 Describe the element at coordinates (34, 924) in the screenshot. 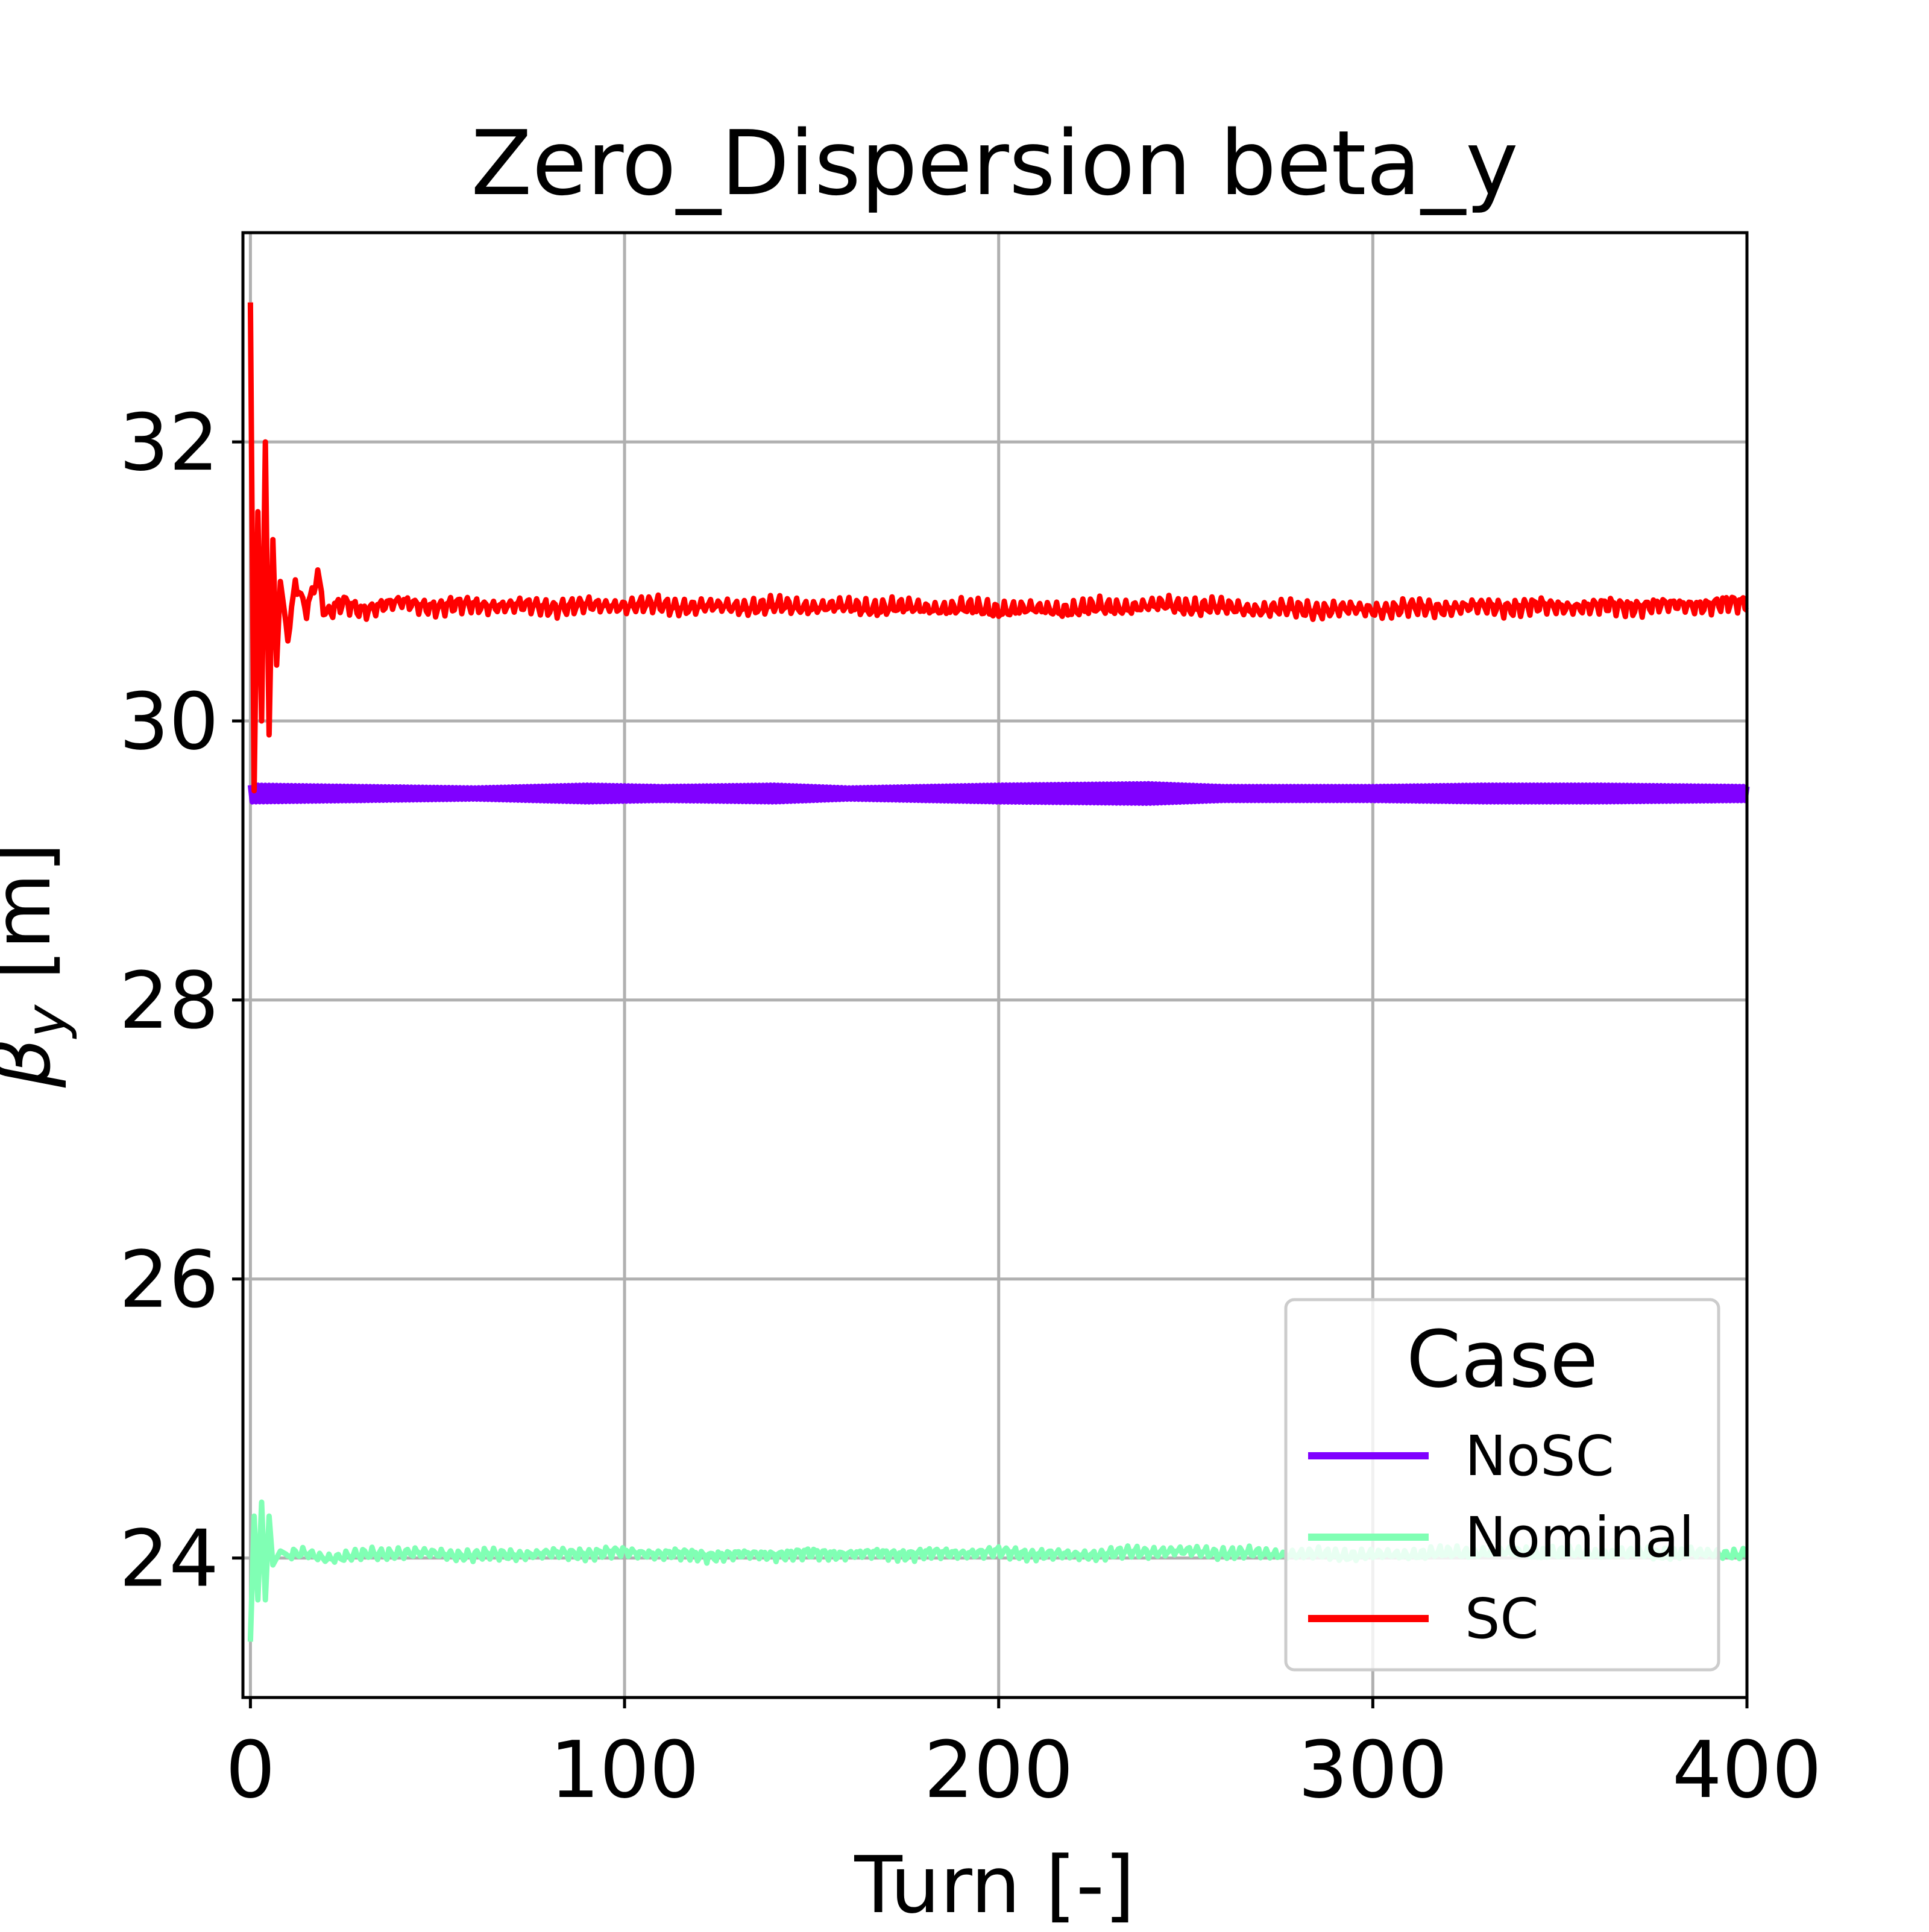

I see `y-axis-label-unit: [m]` at that location.